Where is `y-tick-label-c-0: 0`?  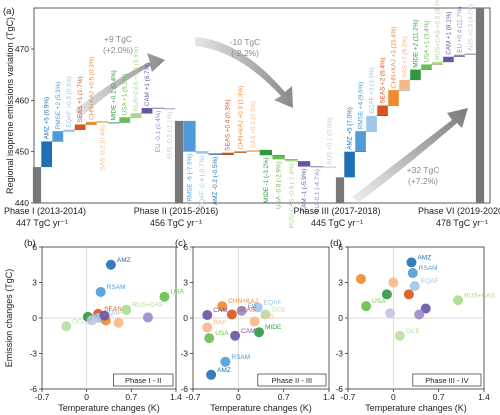
y-tick-label-c-0: 0 is located at coordinates (185, 318).